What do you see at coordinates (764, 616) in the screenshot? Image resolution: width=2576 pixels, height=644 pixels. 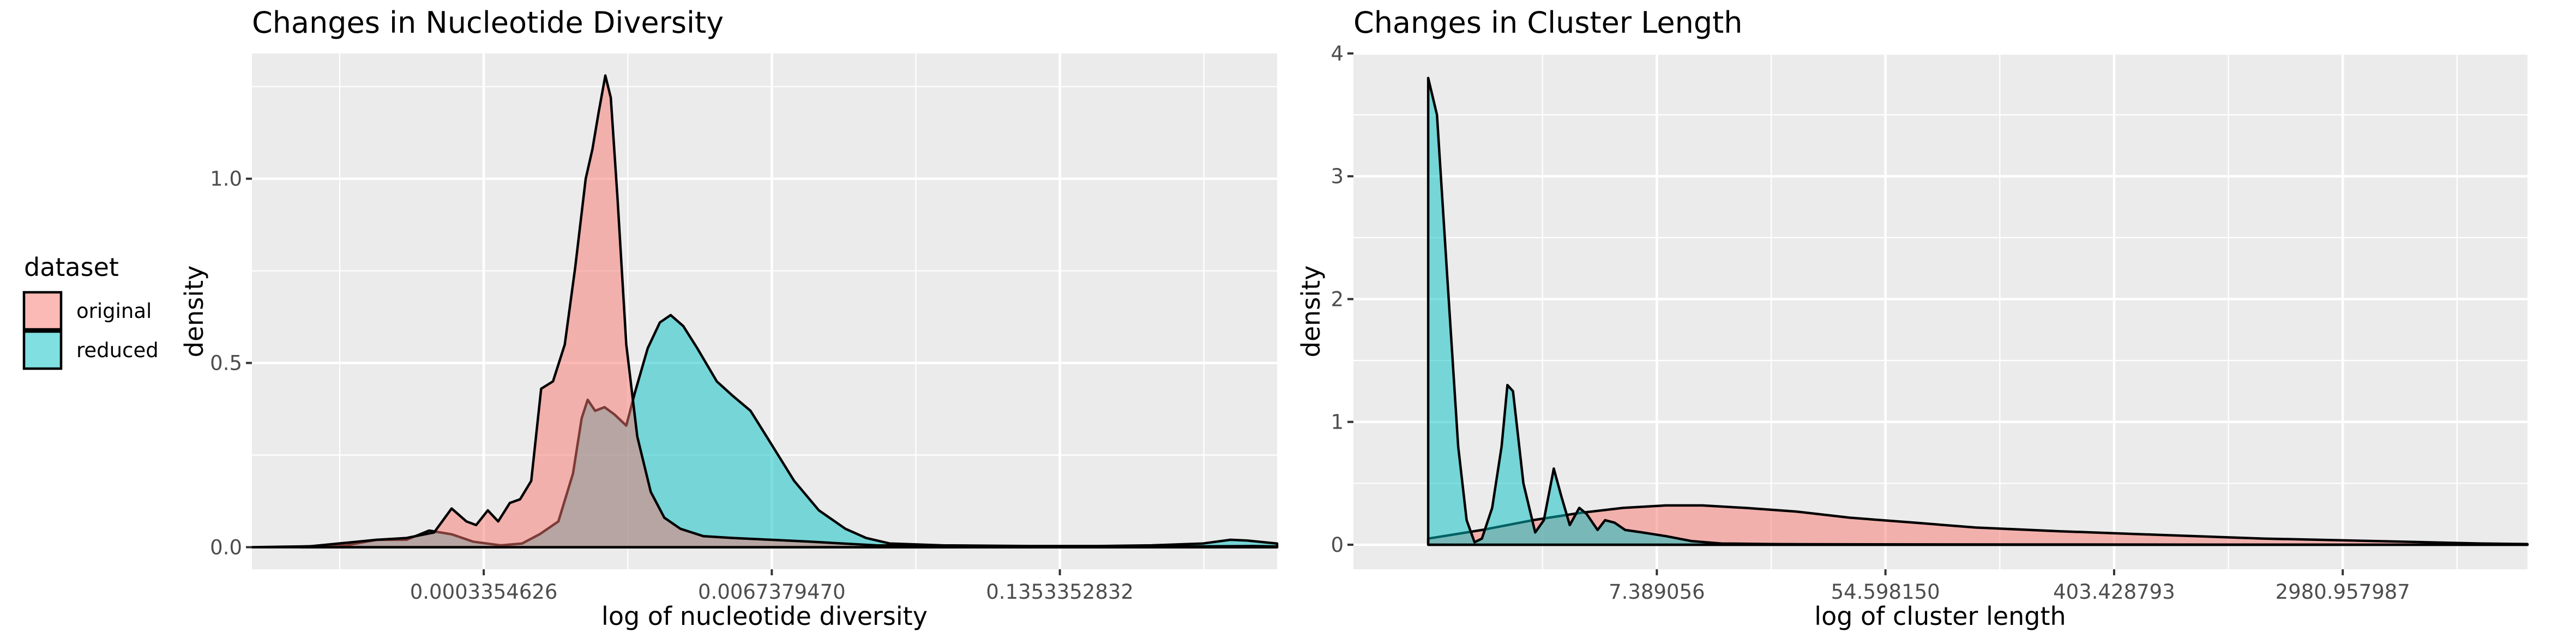 I see `x-axis-title: log of nucleotide diversity` at bounding box center [764, 616].